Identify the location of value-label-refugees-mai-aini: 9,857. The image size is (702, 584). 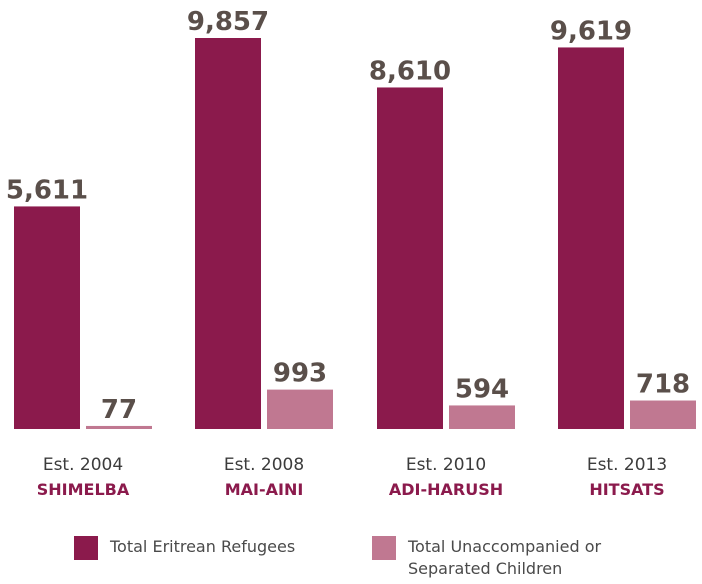
(228, 22).